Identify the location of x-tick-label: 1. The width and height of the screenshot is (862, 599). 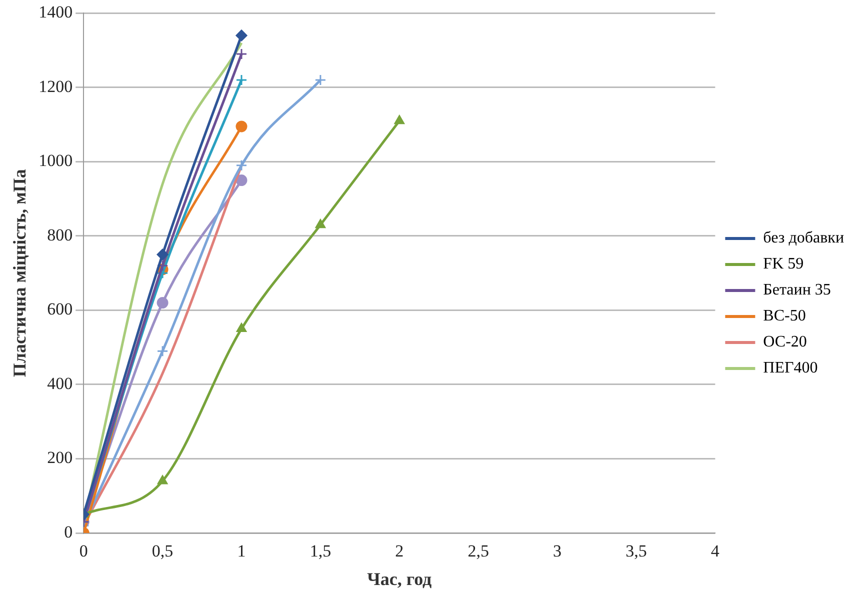
(241, 551).